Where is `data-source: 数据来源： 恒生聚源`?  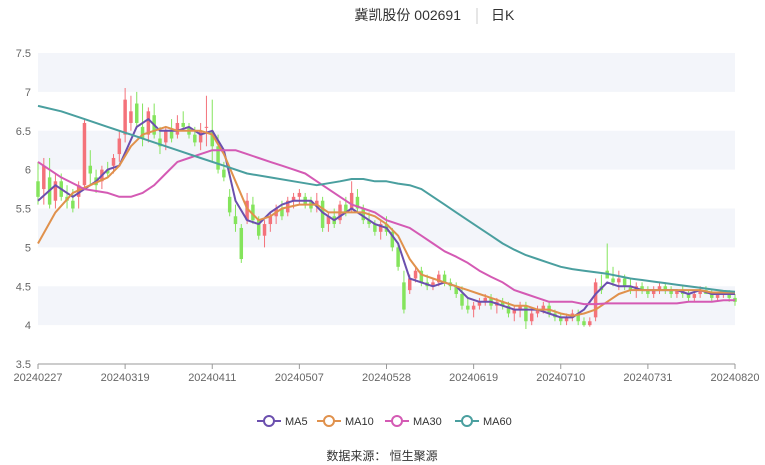
data-source: 数据来源： 恒生聚源 is located at coordinates (381, 455).